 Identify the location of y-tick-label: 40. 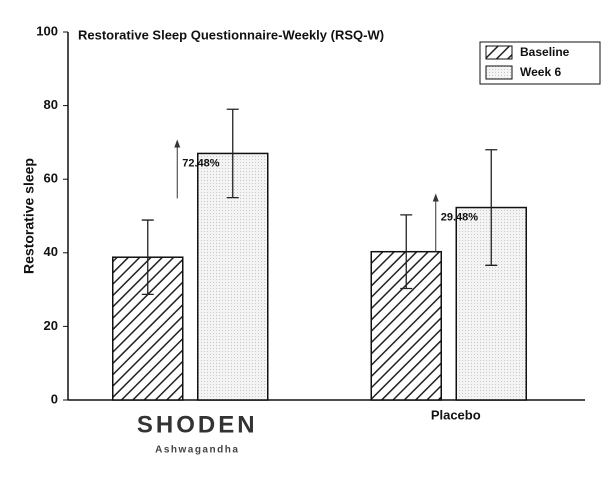
(51, 251).